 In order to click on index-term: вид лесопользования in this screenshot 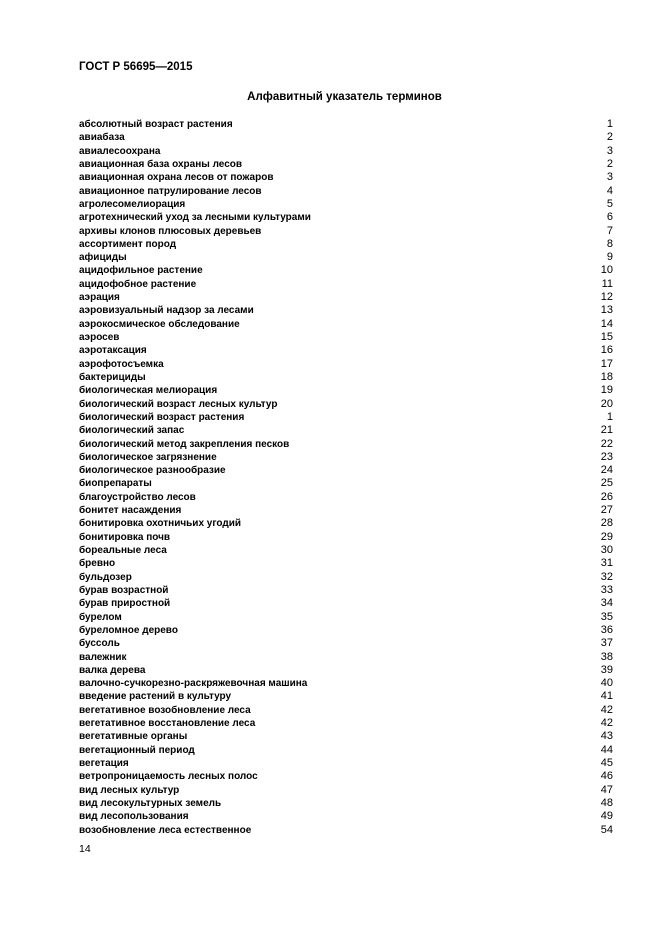, I will do `click(134, 817)`.